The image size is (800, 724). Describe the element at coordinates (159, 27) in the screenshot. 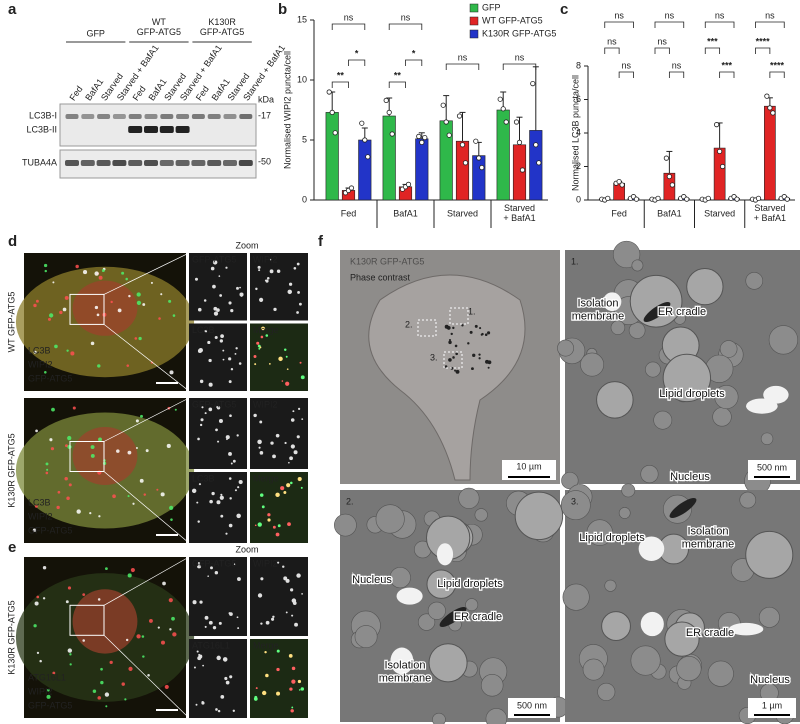

I see `group-label: WT GFP-ATG5` at that location.